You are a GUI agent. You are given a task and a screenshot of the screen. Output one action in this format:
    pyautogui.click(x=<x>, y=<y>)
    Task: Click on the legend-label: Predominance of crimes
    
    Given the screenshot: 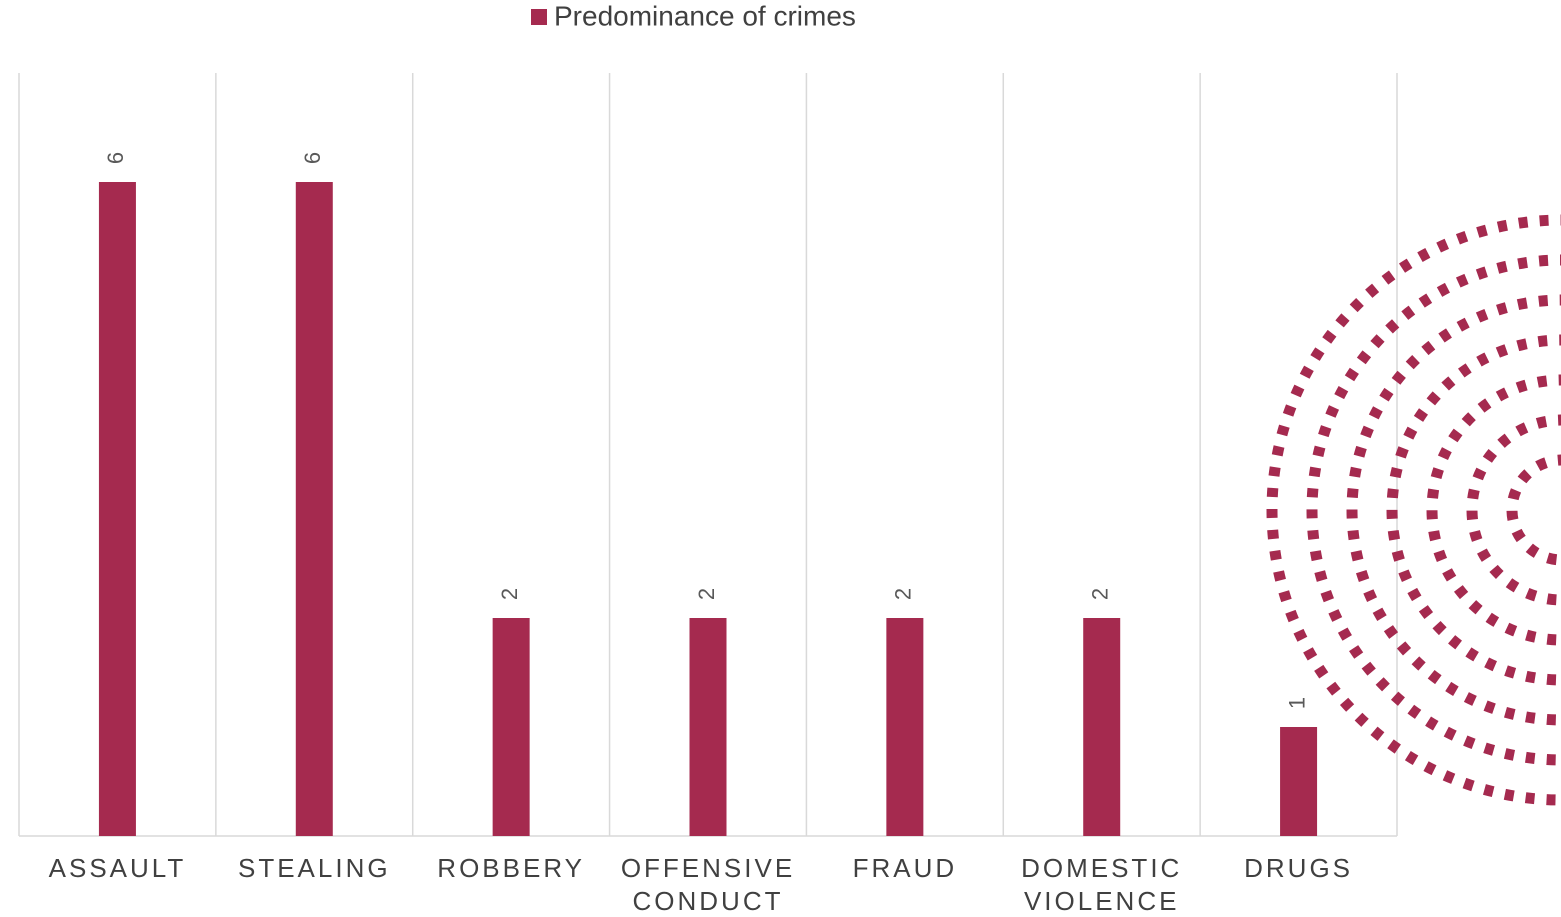 What is the action you would take?
    pyautogui.click(x=705, y=15)
    